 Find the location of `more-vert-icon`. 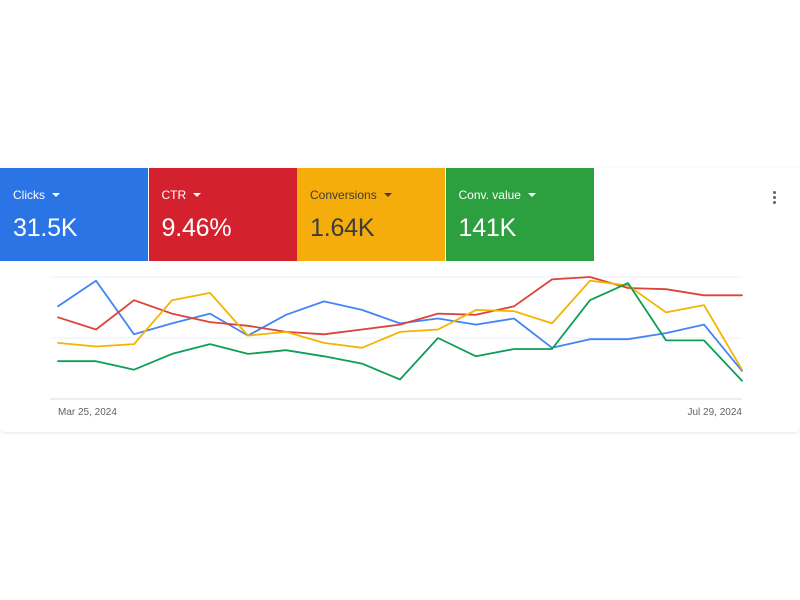

more-vert-icon is located at coordinates (774, 197).